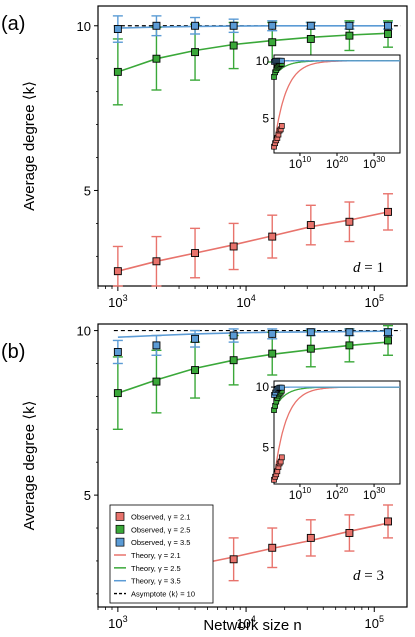 This screenshot has height=637, width=415. What do you see at coordinates (154, 594) in the screenshot?
I see `legend-item: Asymptote ⟨k⟩ = 10` at bounding box center [154, 594].